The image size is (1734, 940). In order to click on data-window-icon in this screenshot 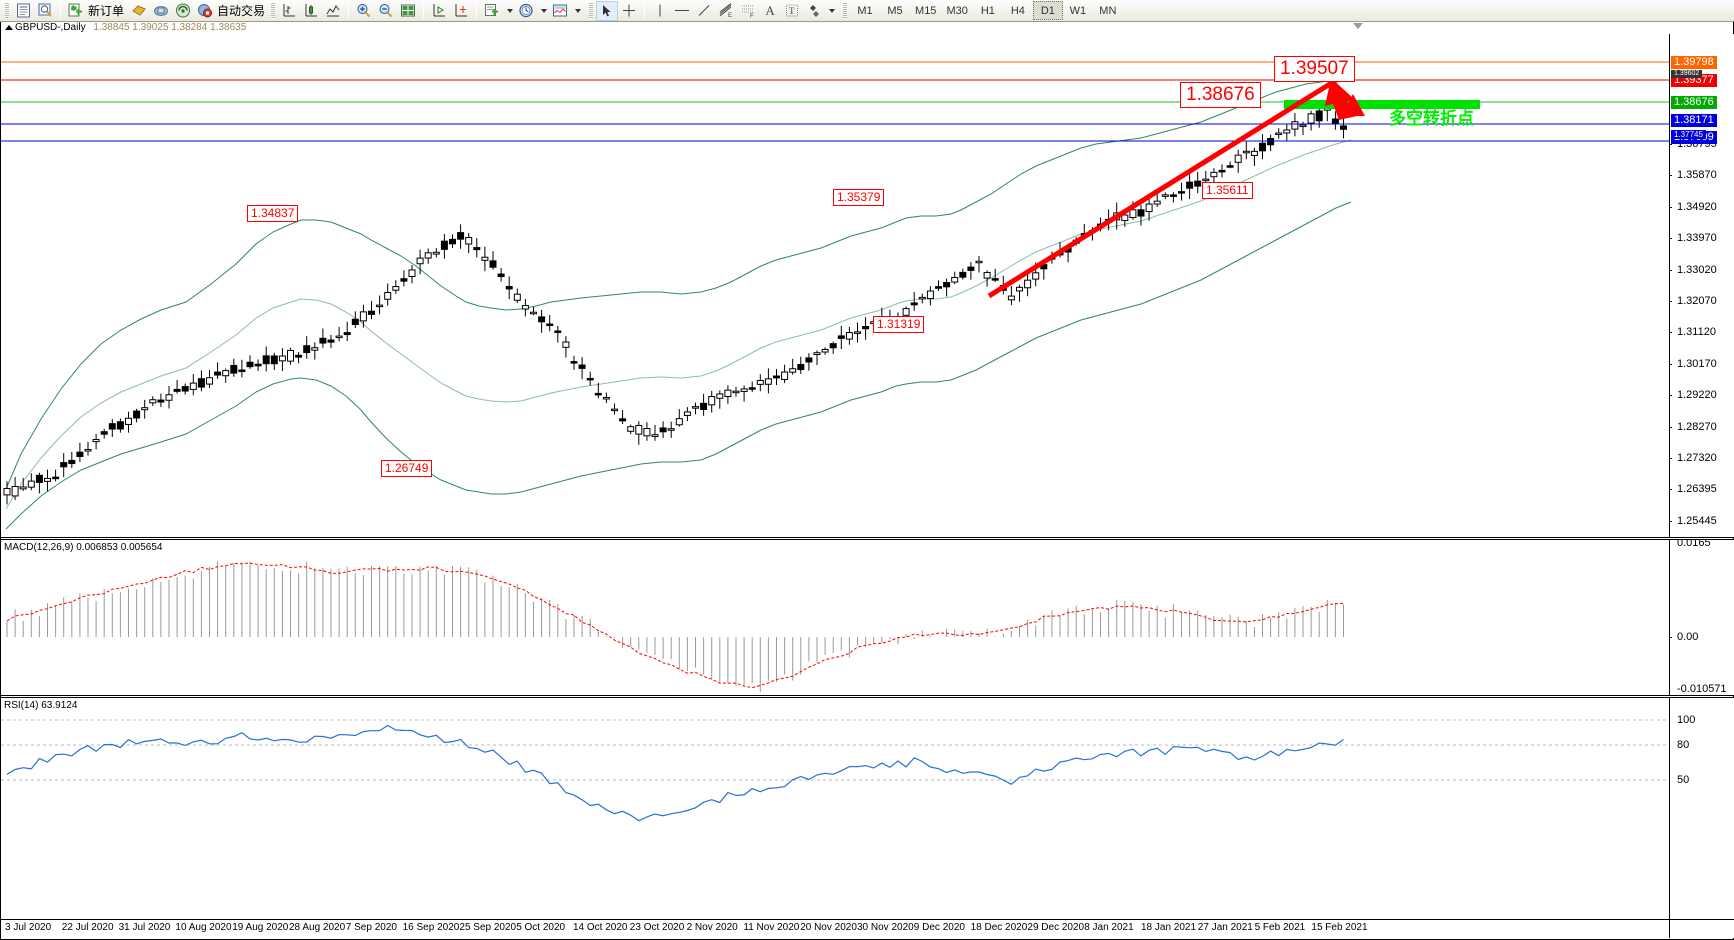, I will do `click(45, 11)`.